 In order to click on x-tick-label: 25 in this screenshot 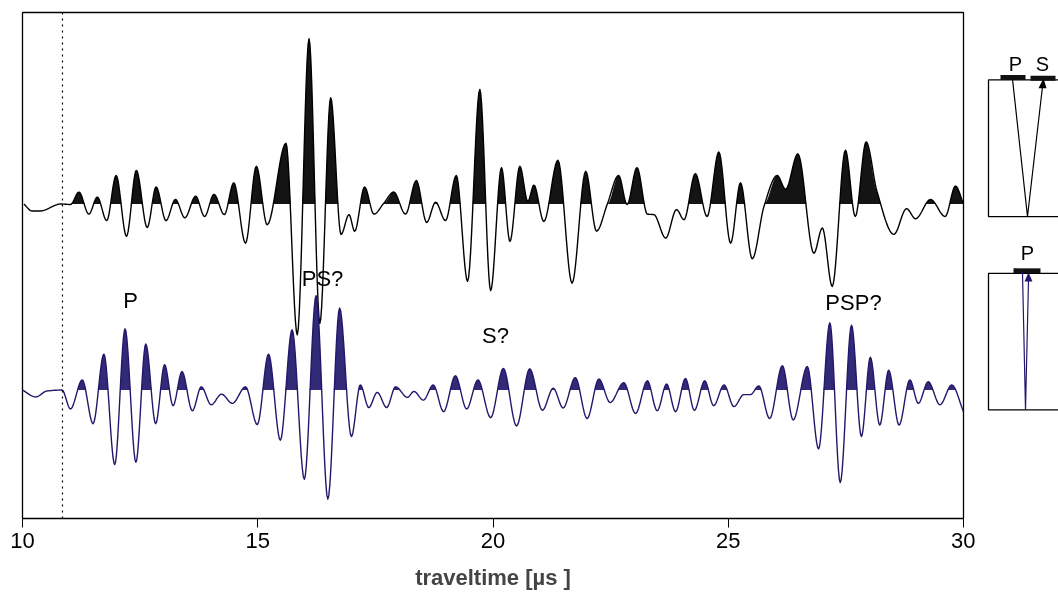, I will do `click(728, 540)`.